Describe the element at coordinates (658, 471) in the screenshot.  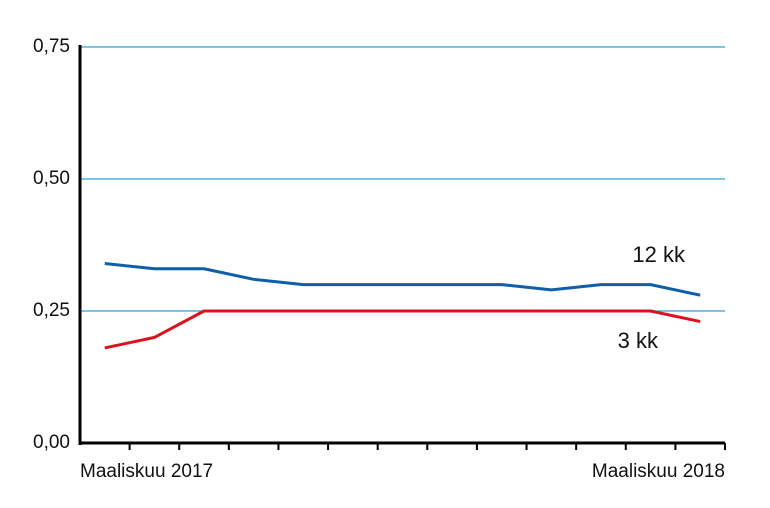
I see `x-tick-label: Maaliskuu 2018` at that location.